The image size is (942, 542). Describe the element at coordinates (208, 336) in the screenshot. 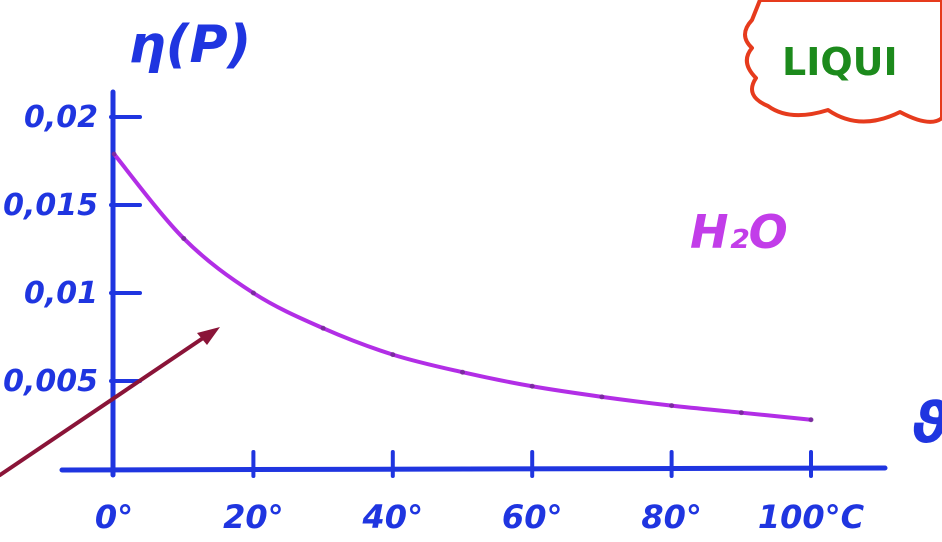

I see `annotation-arrowhead` at that location.